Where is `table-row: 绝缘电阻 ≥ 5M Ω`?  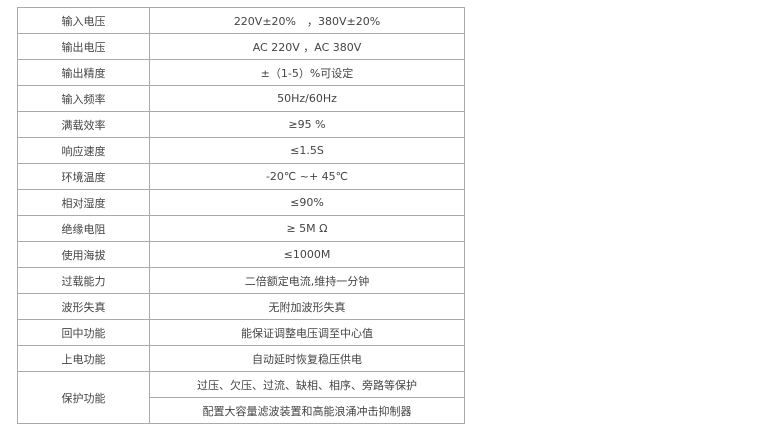 table-row: 绝缘电阻 ≥ 5M Ω is located at coordinates (241, 228).